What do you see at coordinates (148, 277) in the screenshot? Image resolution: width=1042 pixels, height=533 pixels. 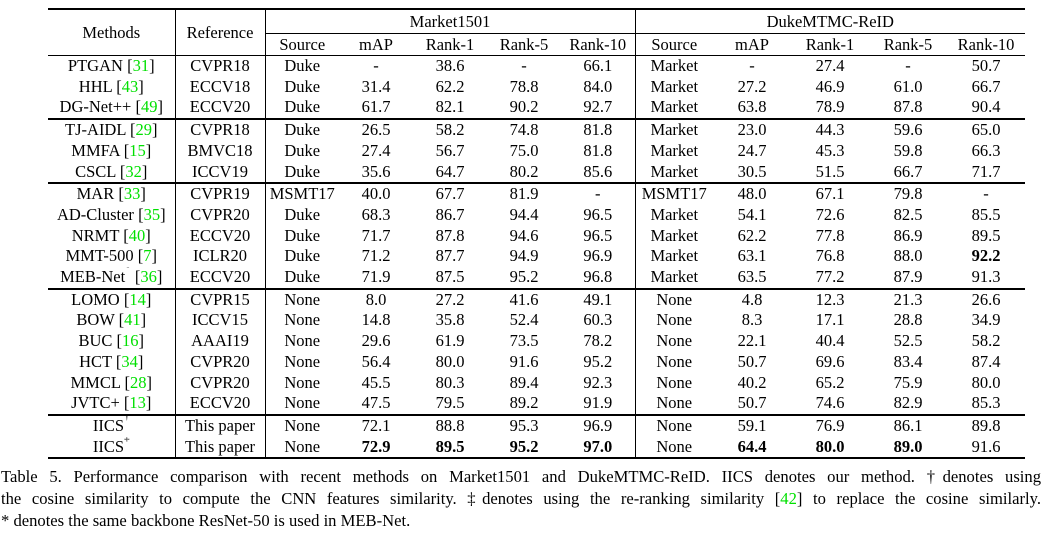 I see `citation-ref: 36` at bounding box center [148, 277].